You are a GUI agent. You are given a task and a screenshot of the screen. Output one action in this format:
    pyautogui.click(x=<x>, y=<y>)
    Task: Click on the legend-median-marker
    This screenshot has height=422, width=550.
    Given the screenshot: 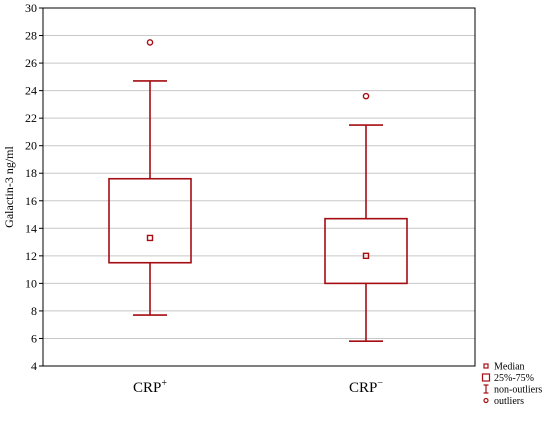 What is the action you would take?
    pyautogui.click(x=486, y=366)
    